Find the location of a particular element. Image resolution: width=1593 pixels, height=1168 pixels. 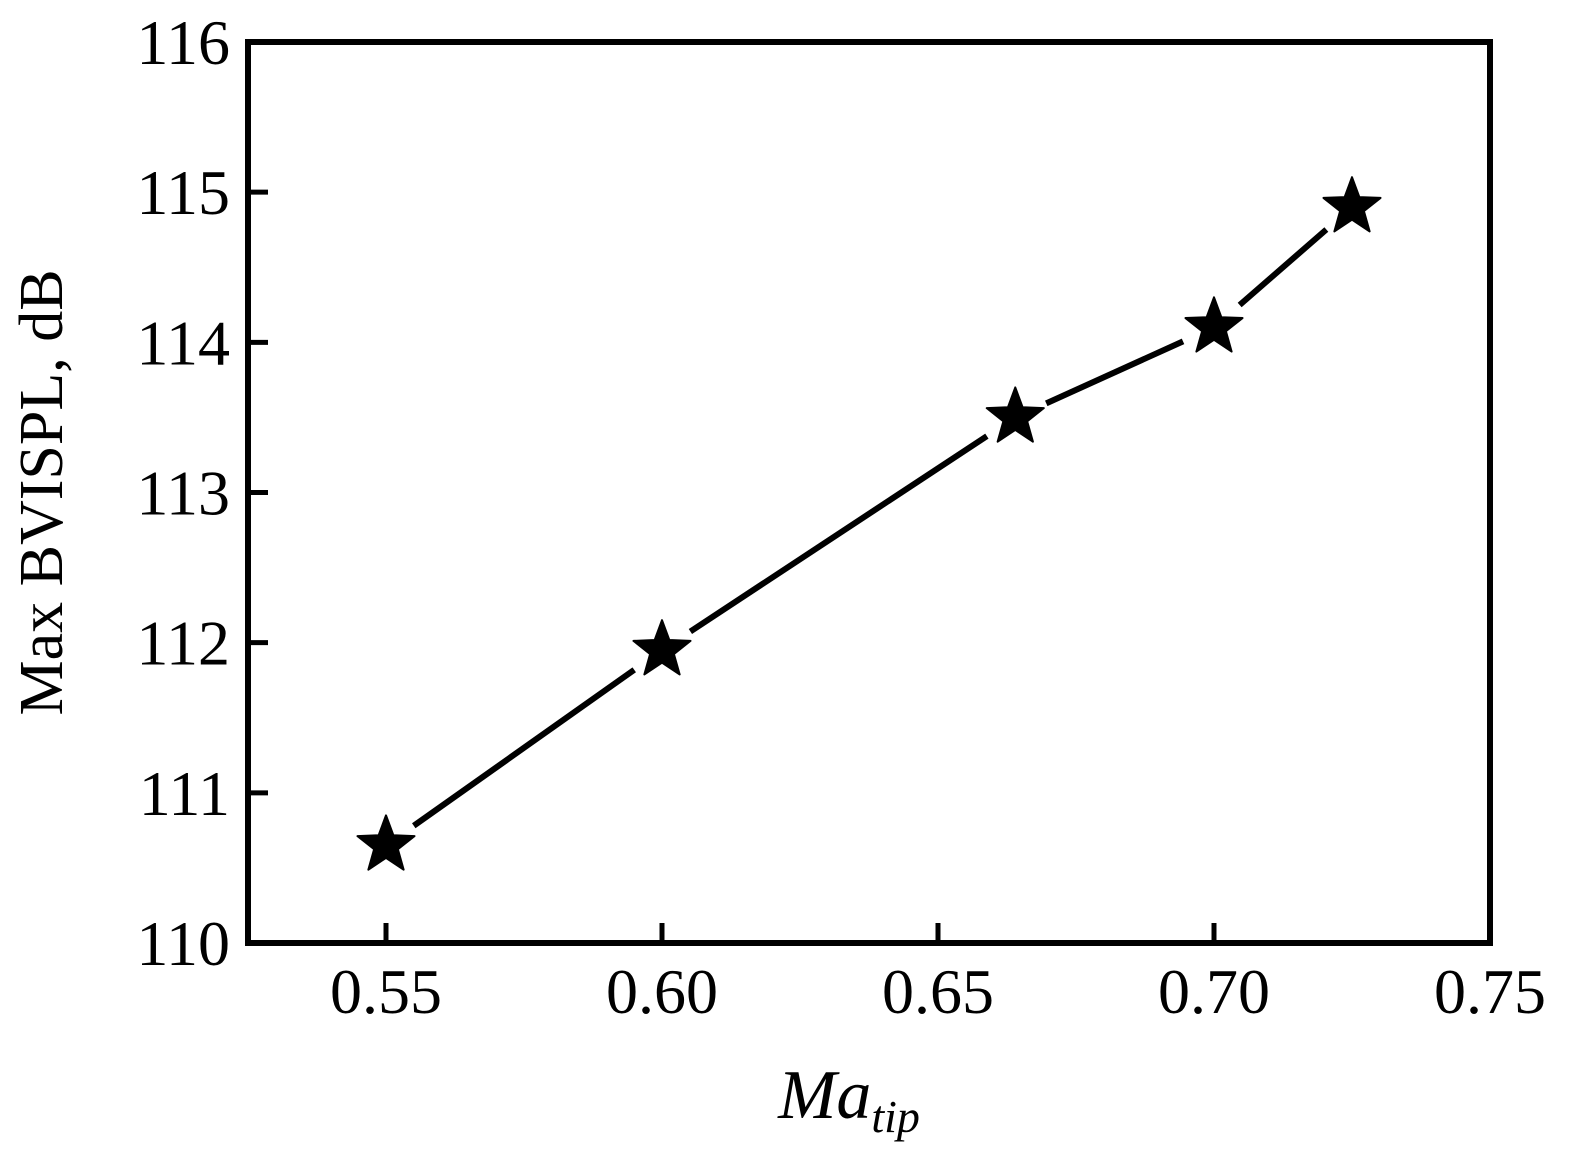

y-tick-label: 114 is located at coordinates (183, 342).